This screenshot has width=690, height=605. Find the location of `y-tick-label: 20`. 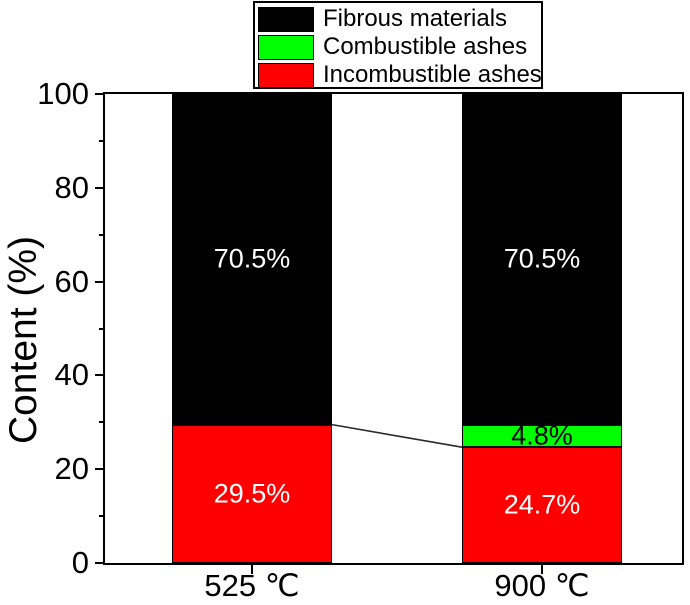

y-tick-label: 20 is located at coordinates (71, 469).